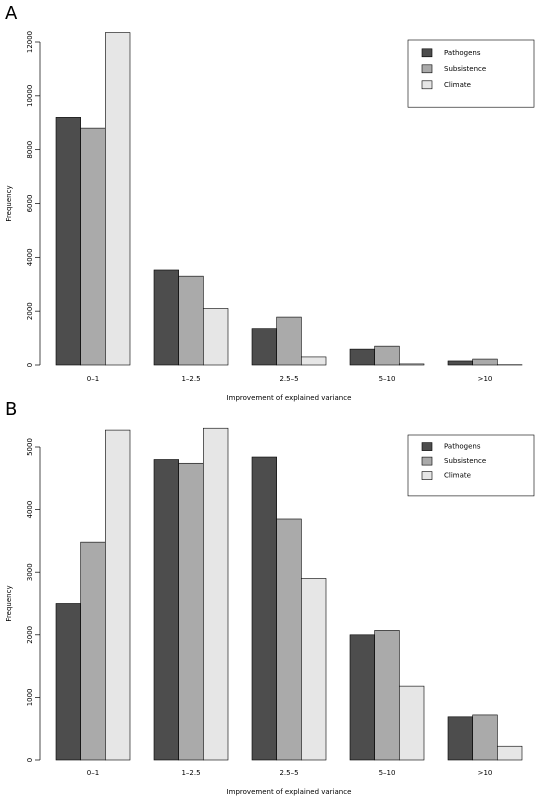  Describe the element at coordinates (30, 96) in the screenshot. I see `y-tick-label: 10000` at that location.